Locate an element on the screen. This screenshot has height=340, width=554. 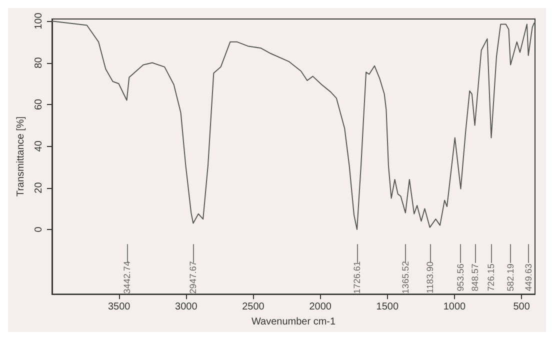
annotation: 1365.52 is located at coordinates (405, 277).